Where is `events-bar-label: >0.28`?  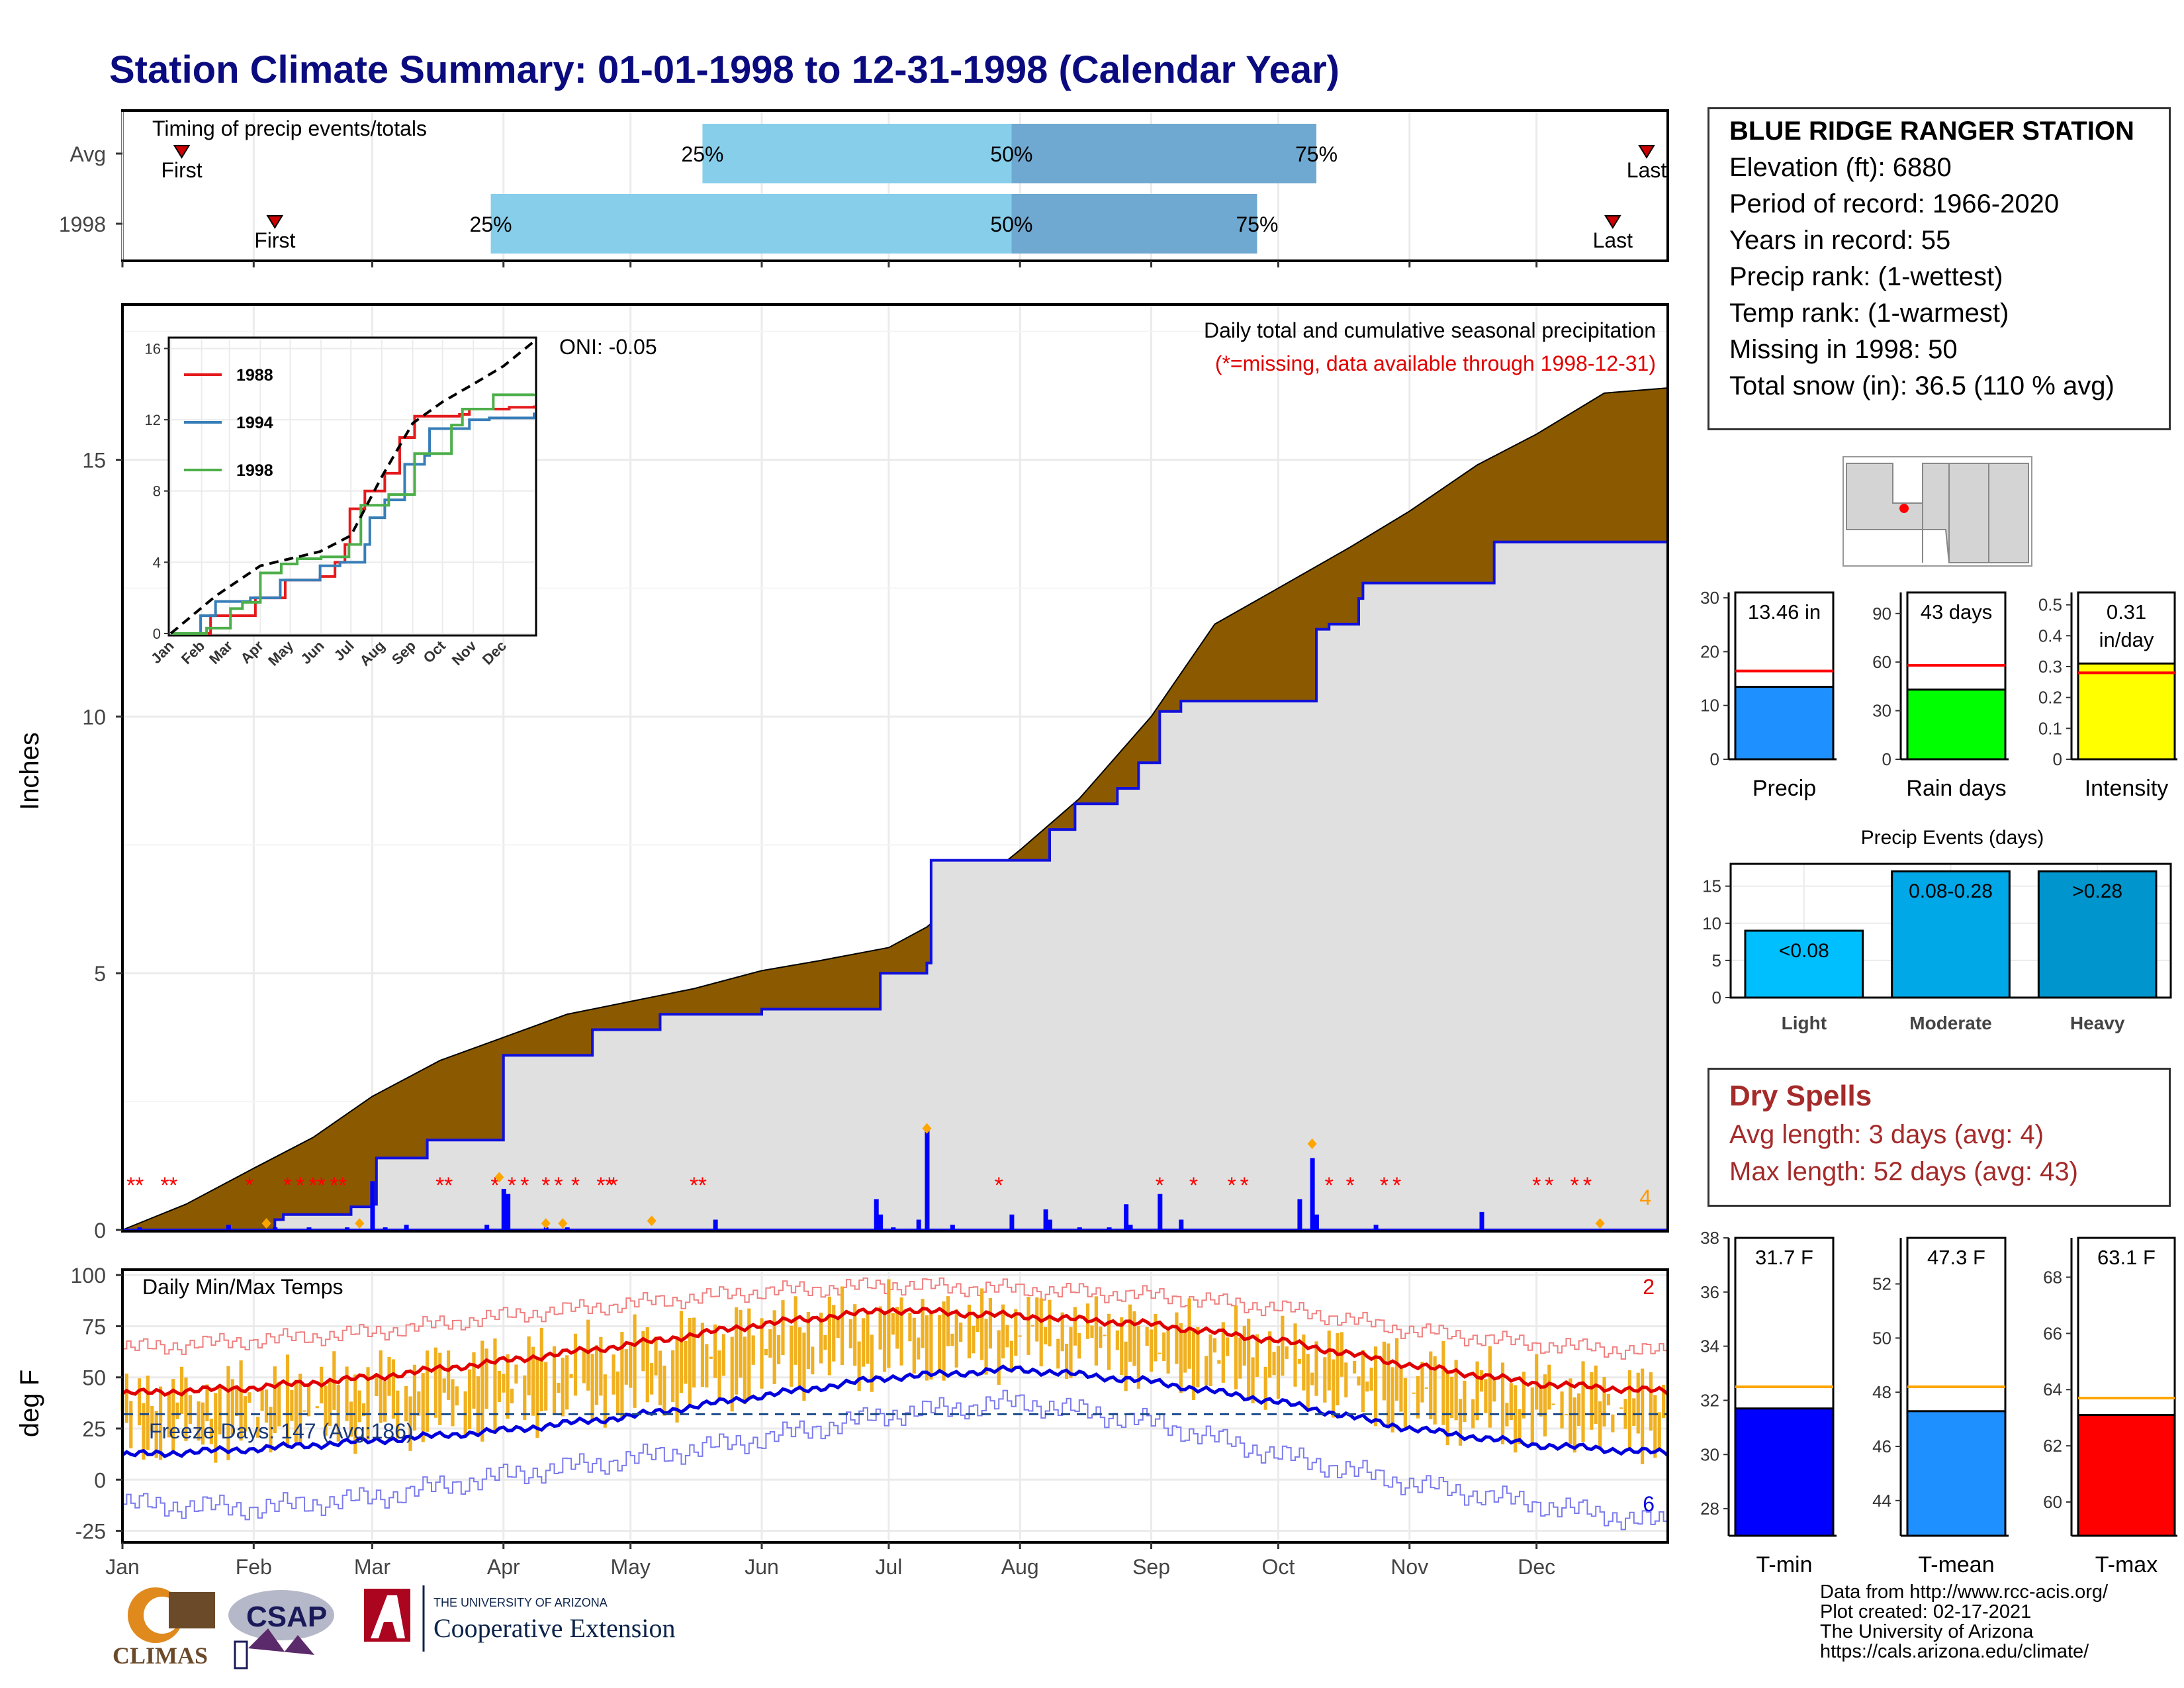
events-bar-label: >0.28 is located at coordinates (2097, 891).